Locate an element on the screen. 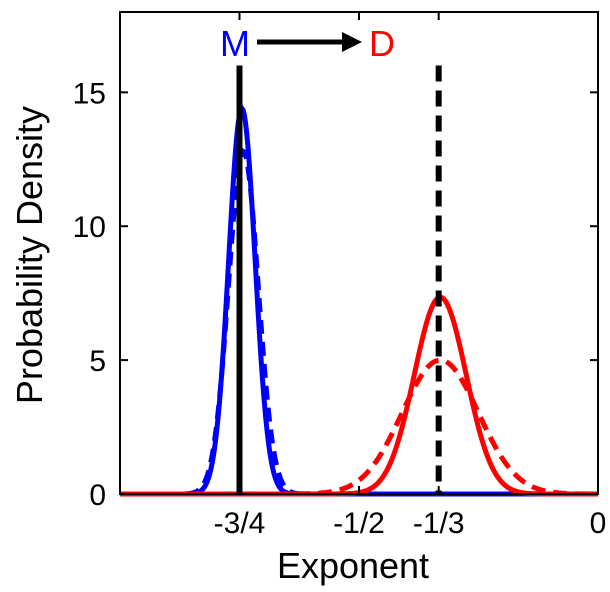 The height and width of the screenshot is (592, 610). y-axis-label: Probability Density is located at coordinates (29, 255).